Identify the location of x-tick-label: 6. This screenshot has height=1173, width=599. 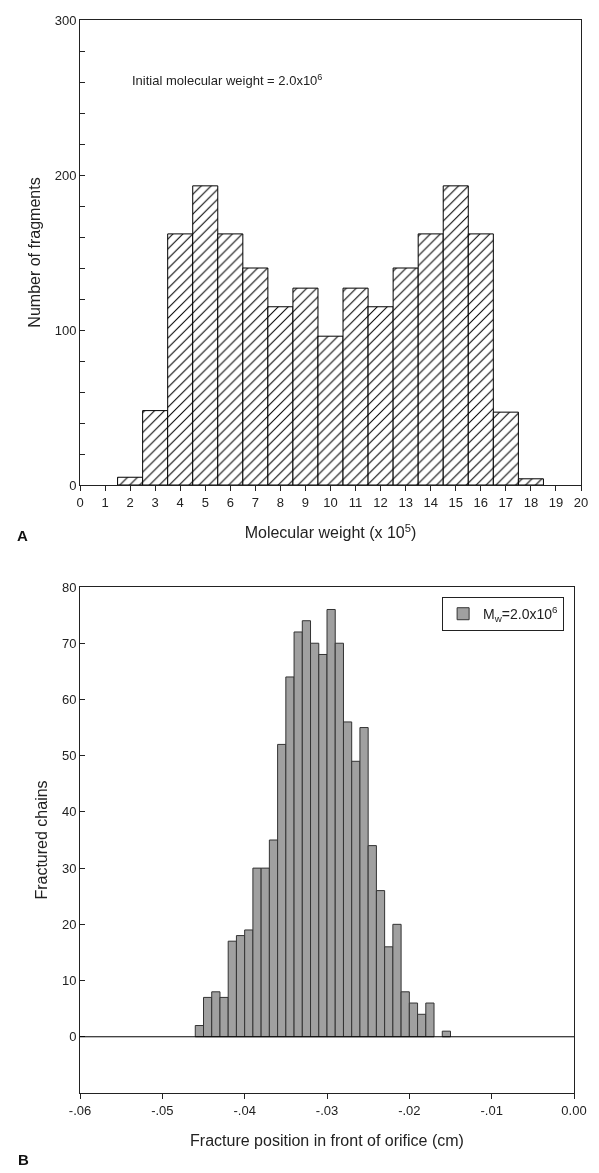
(230, 502).